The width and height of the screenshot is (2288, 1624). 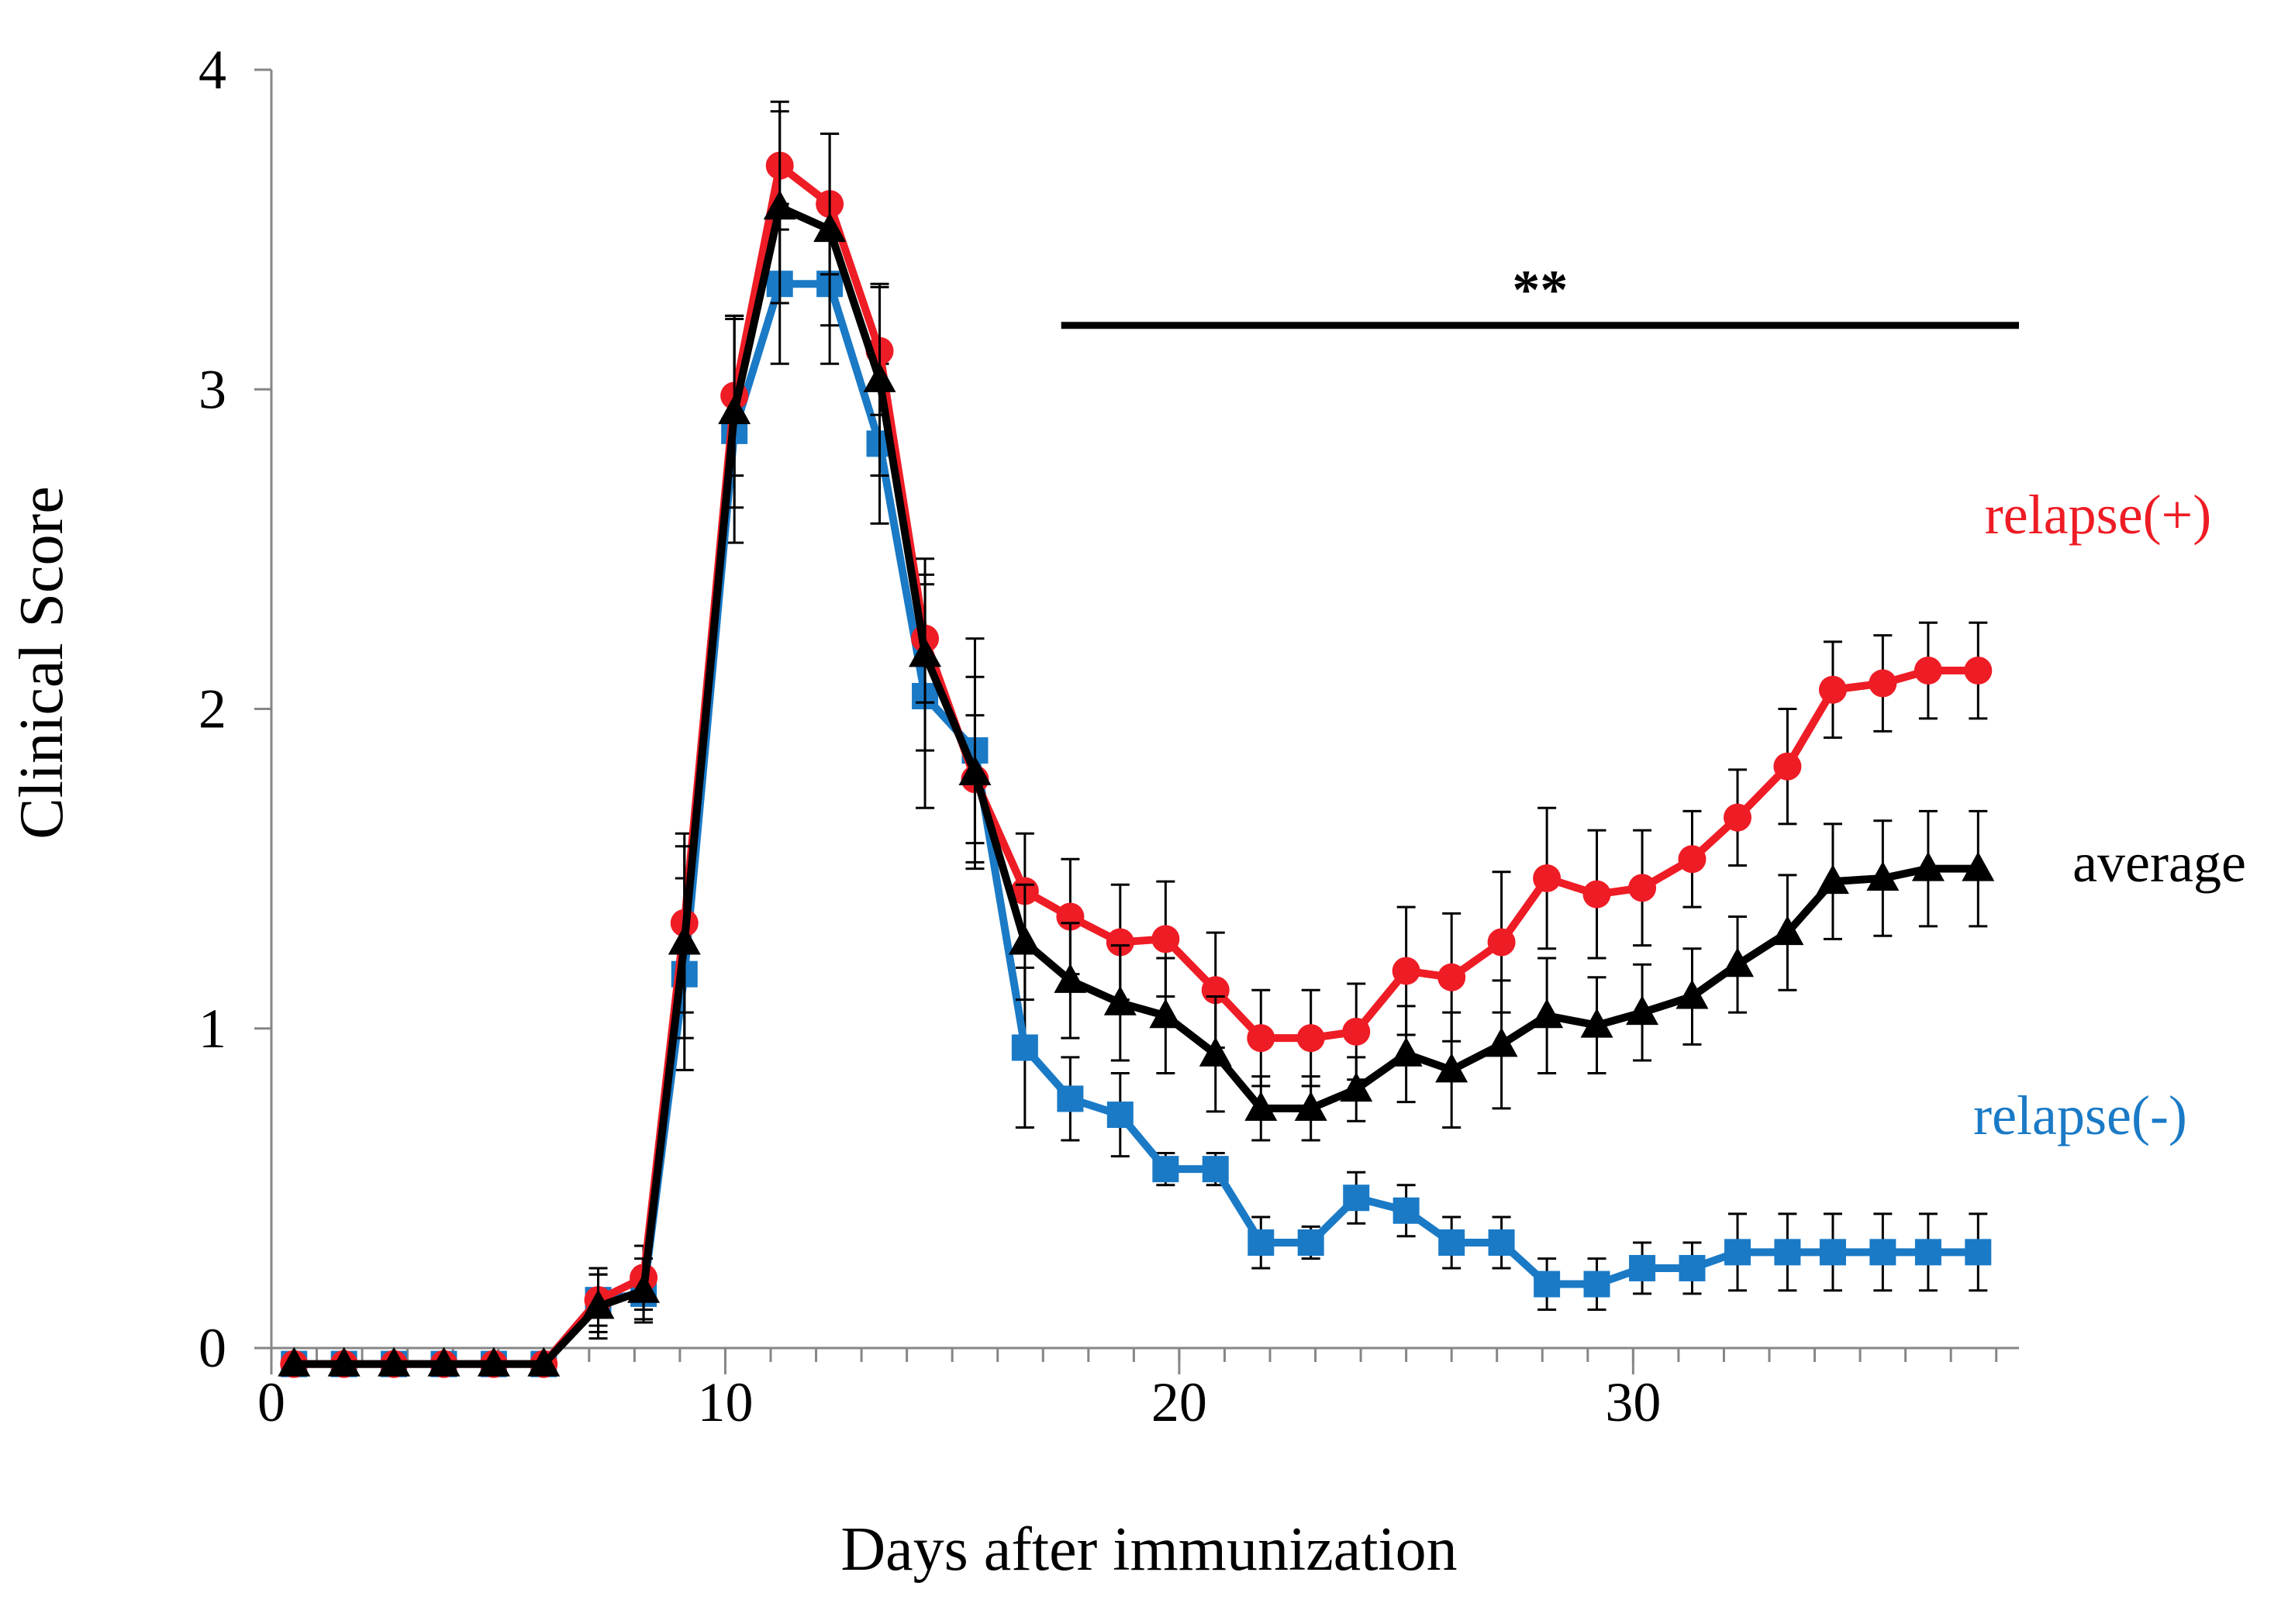 What do you see at coordinates (235, 709) in the screenshot?
I see `y-ticks: 0 1 2 3 4` at bounding box center [235, 709].